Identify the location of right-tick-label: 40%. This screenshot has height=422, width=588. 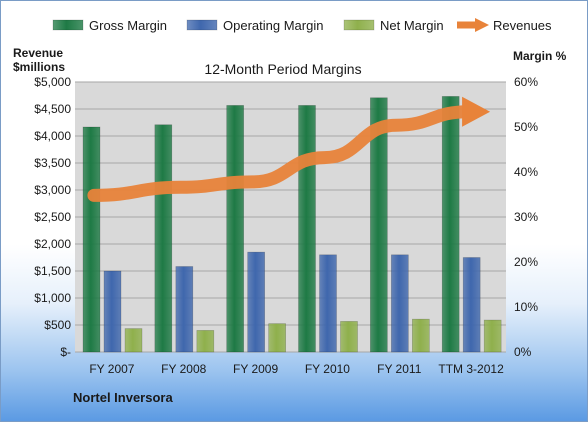
(526, 172).